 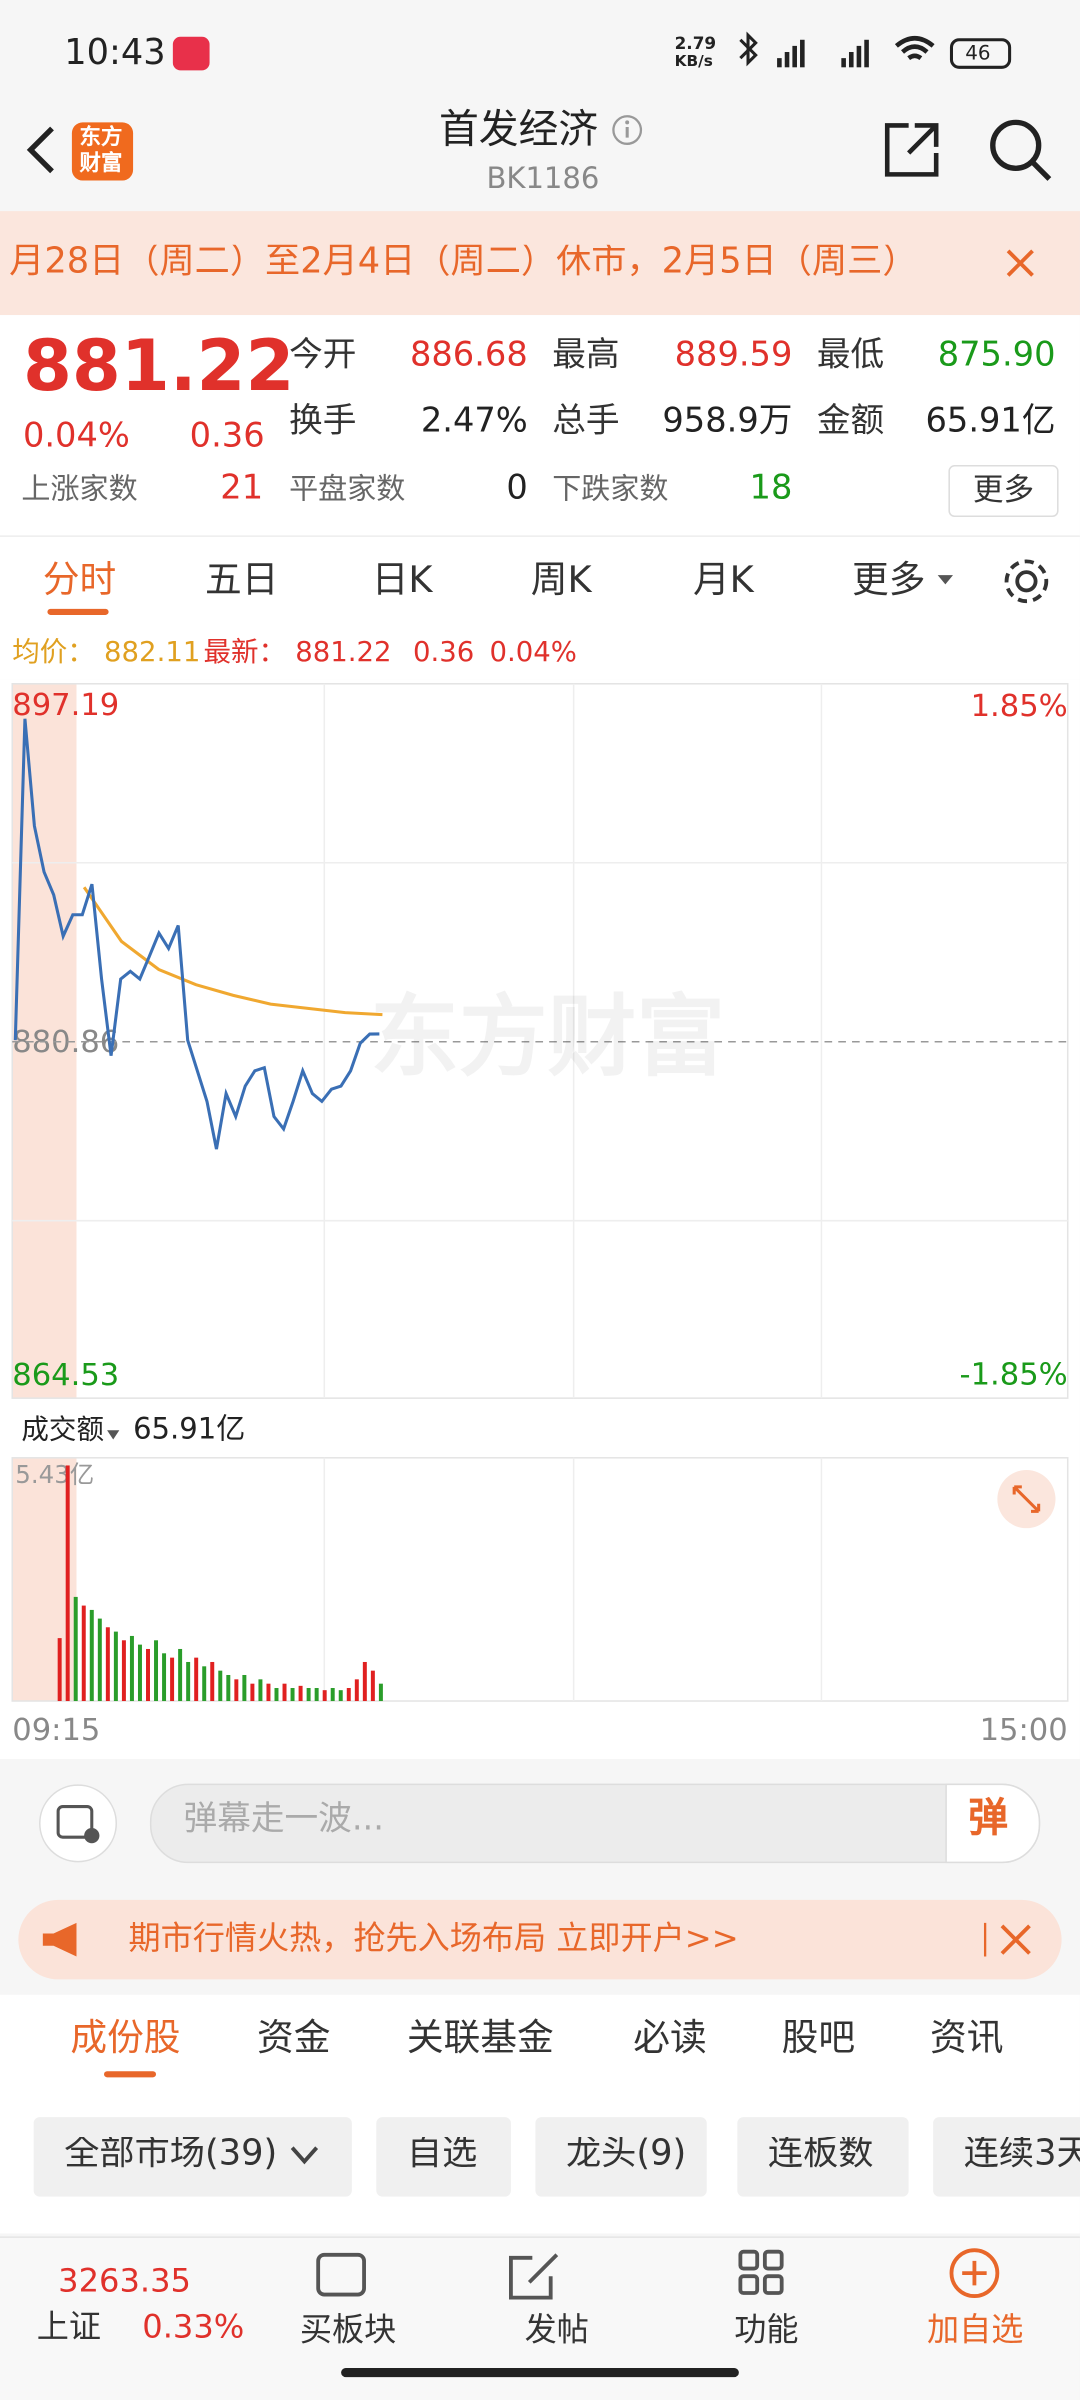 I want to click on info-icon, so click(x=628, y=131).